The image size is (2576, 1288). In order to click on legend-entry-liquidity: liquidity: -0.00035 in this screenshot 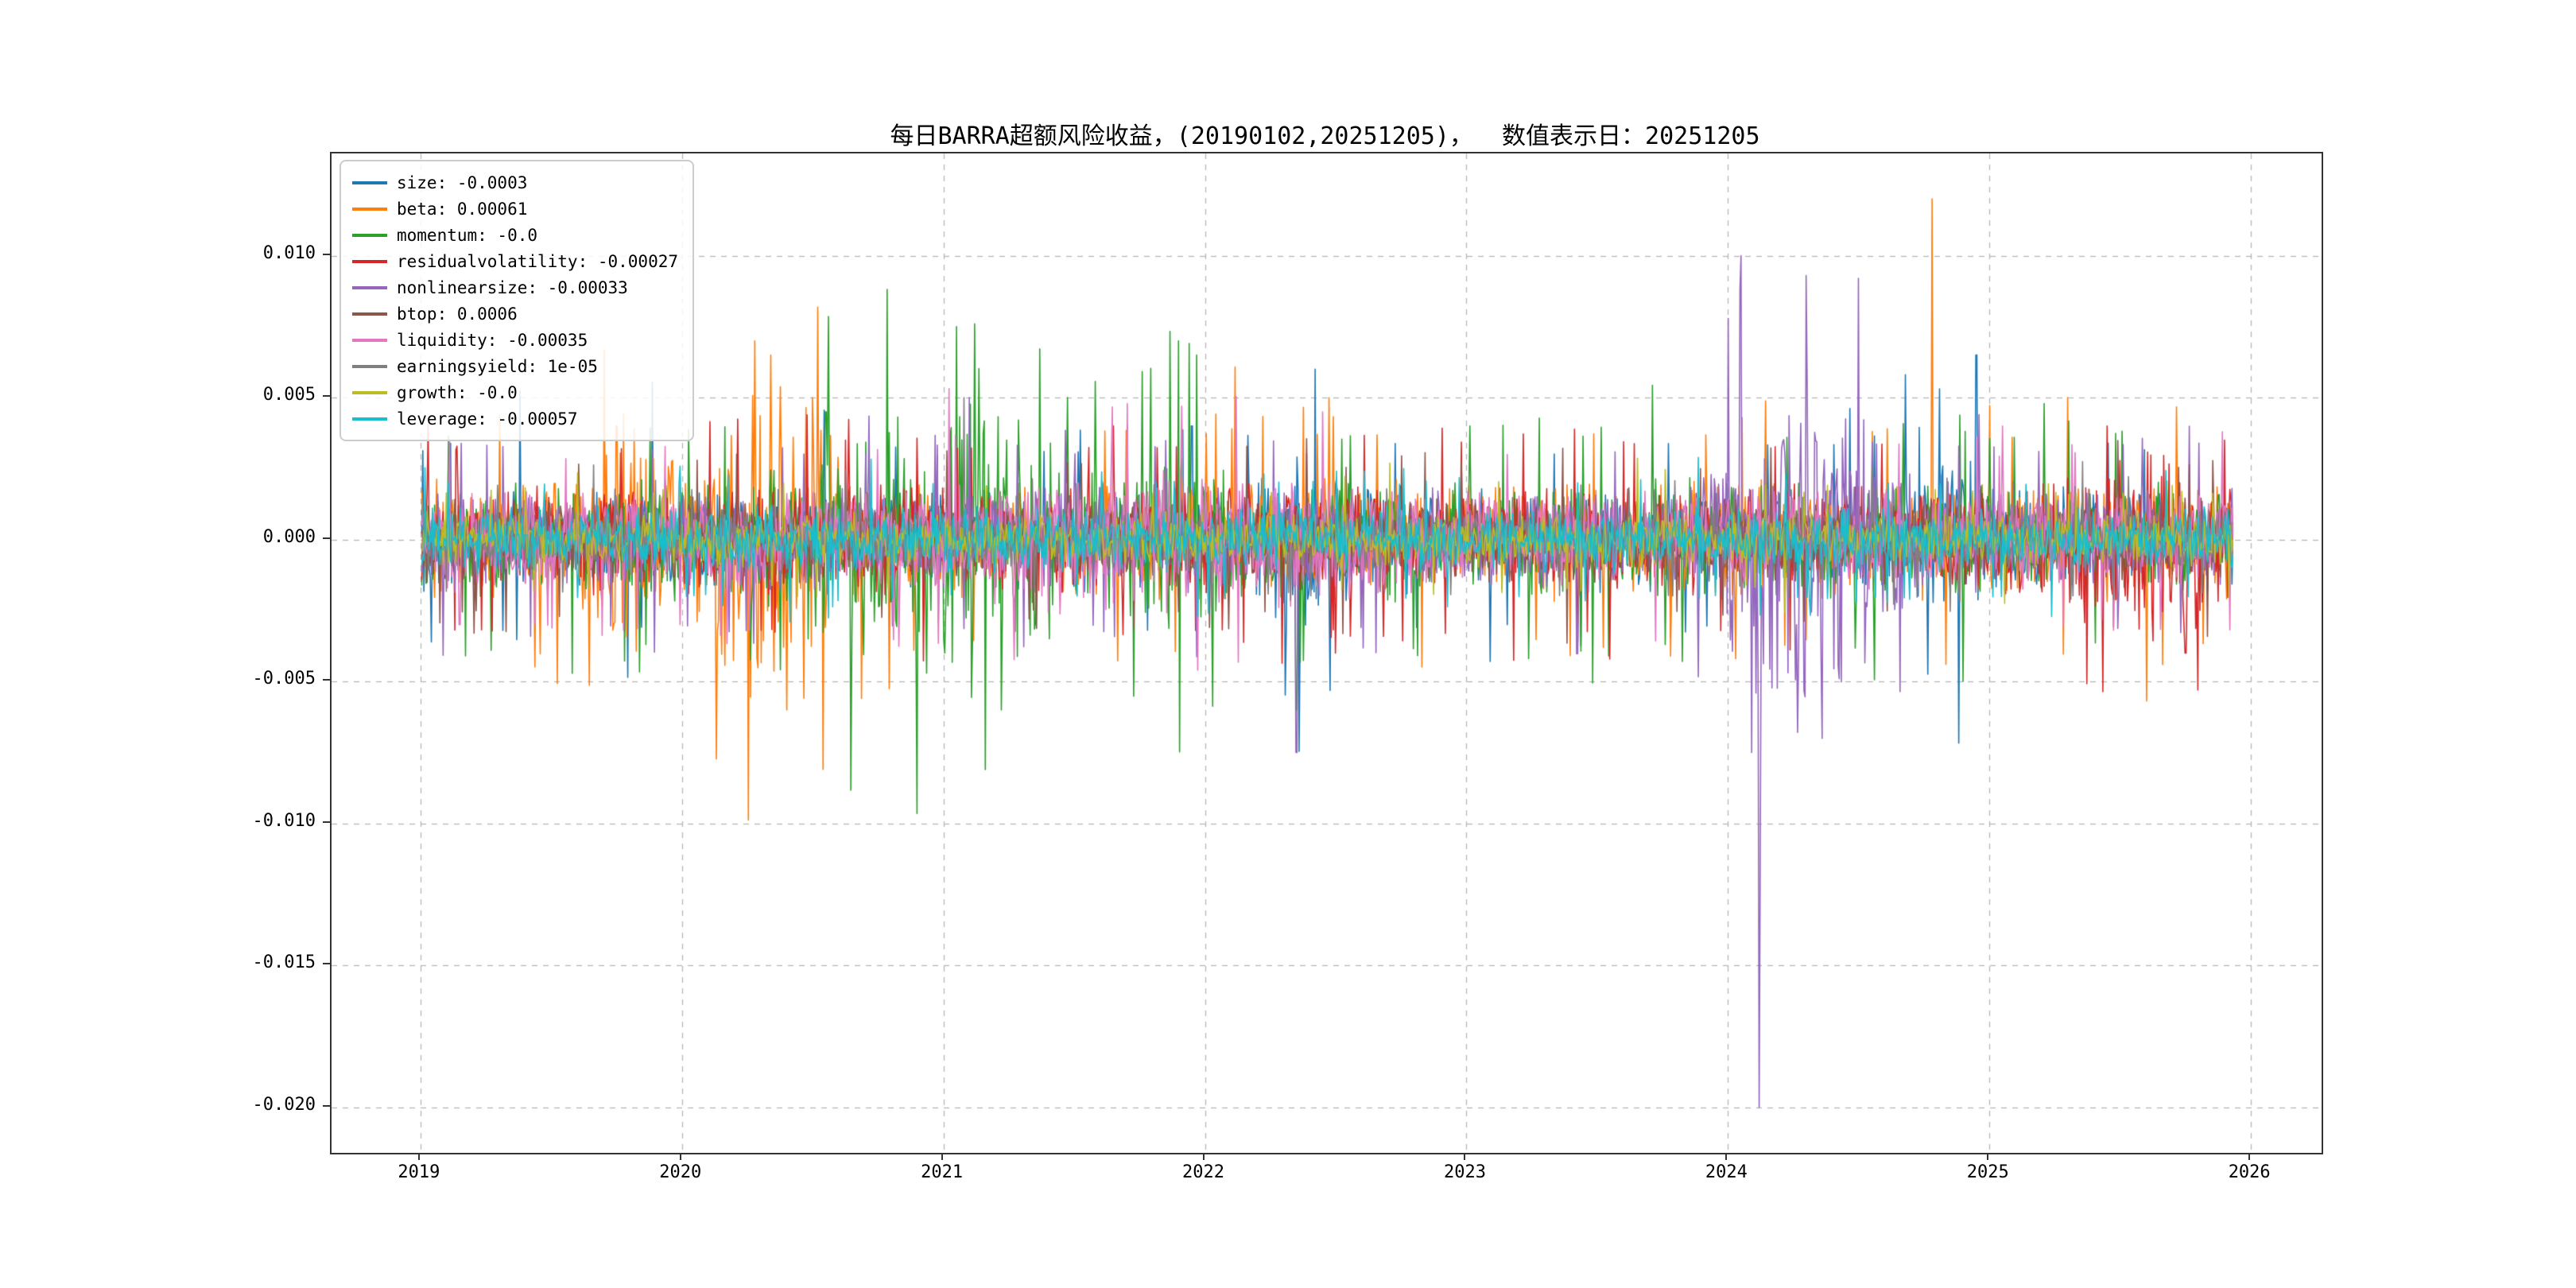, I will do `click(515, 340)`.